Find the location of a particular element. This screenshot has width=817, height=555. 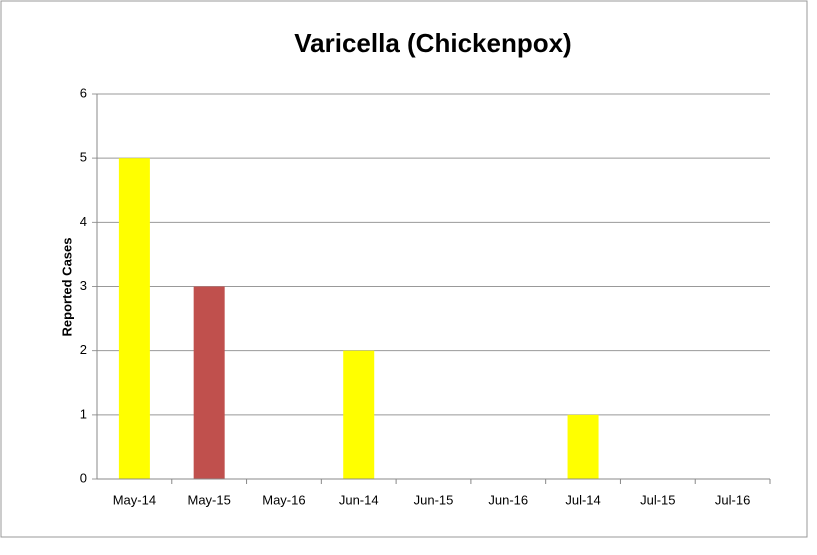

y-tick-label: 2 is located at coordinates (83, 349).